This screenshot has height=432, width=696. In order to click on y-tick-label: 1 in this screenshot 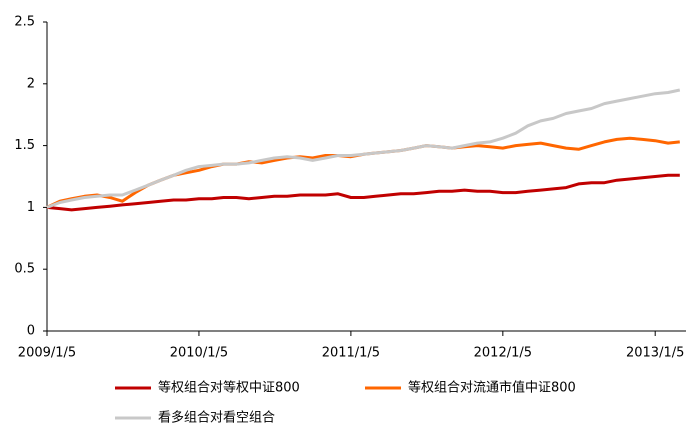, I will do `click(31, 207)`.